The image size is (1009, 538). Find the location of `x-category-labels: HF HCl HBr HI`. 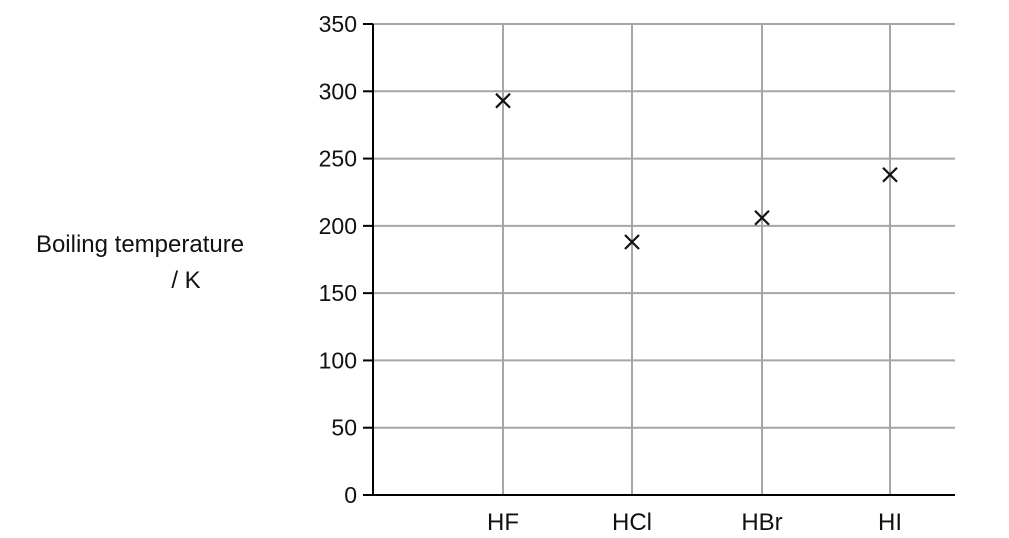

x-category-labels: HF HCl HBr HI is located at coordinates (694, 522).